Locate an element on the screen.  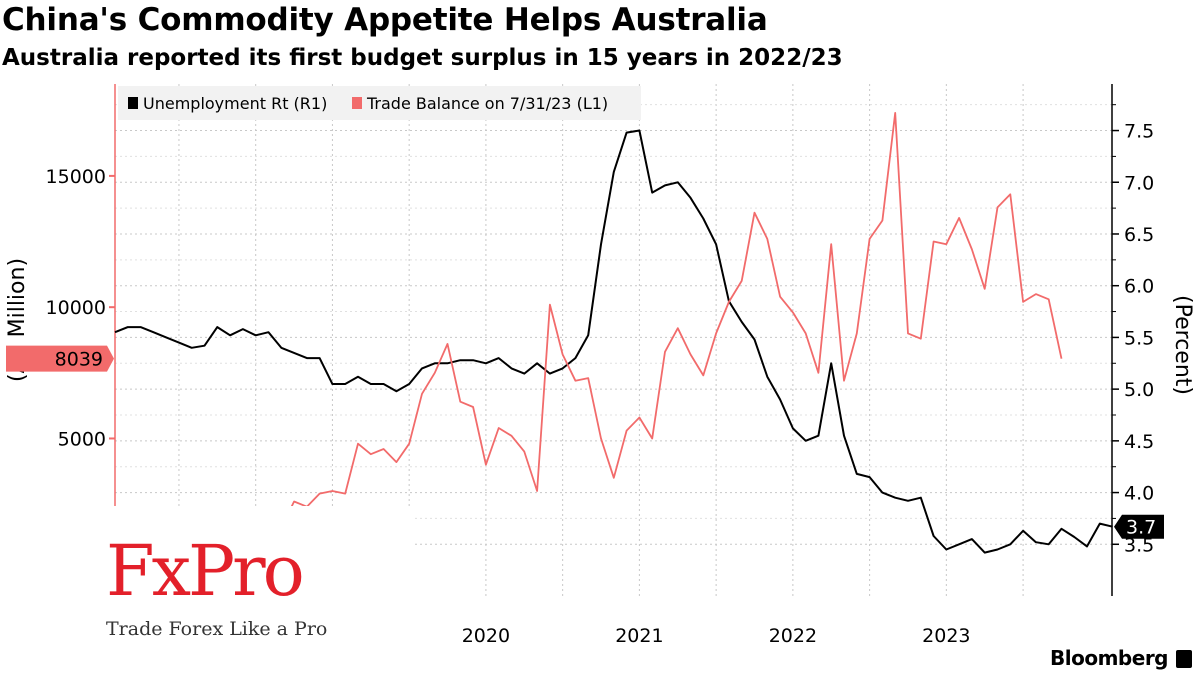
unemployment-last-value-badge is located at coordinates (1139, 526).